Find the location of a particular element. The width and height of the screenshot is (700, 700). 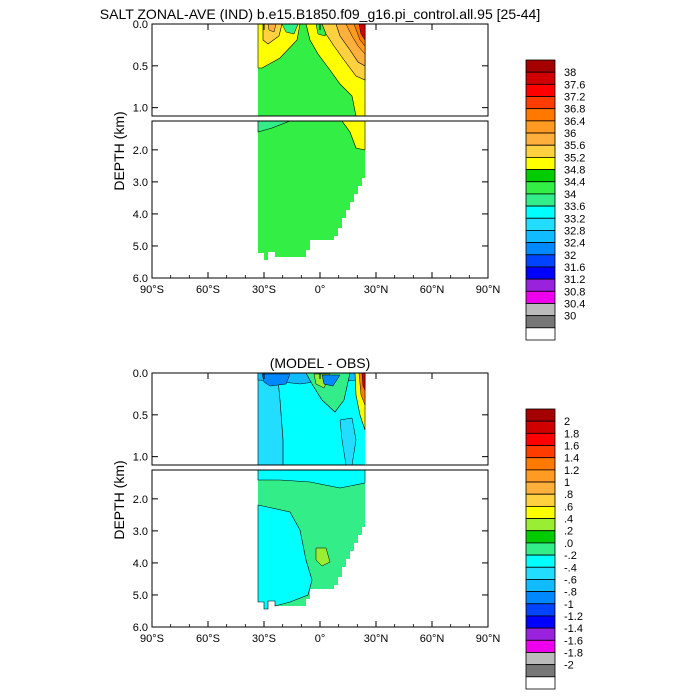

difference-fill-minus-0-2-deep is located at coordinates (285, 557).